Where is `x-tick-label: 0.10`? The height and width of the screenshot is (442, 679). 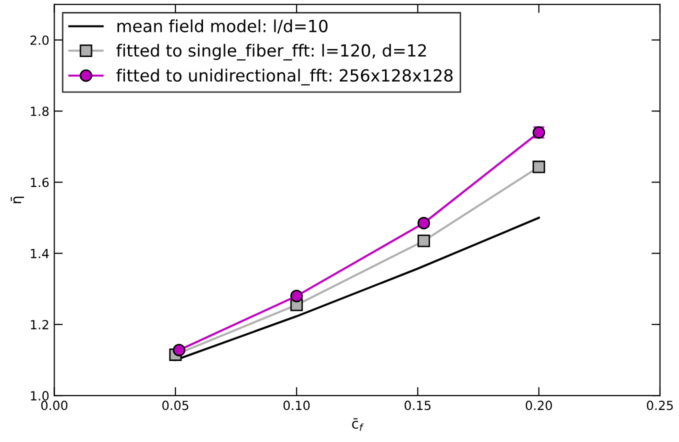 x-tick-label: 0.10 is located at coordinates (296, 405).